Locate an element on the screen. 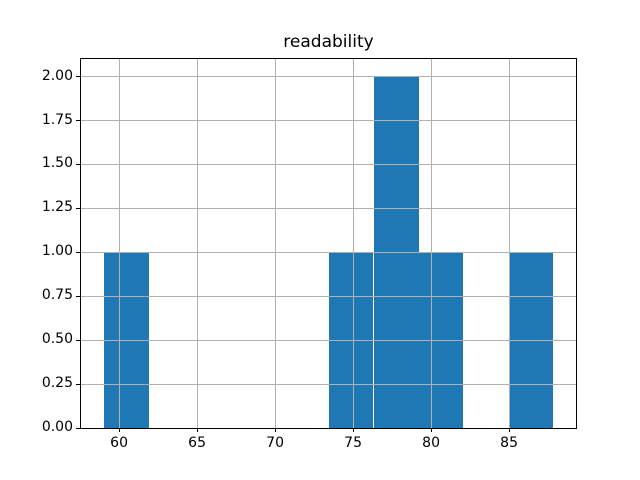  y-tick-label: 0.25 is located at coordinates (57, 383).